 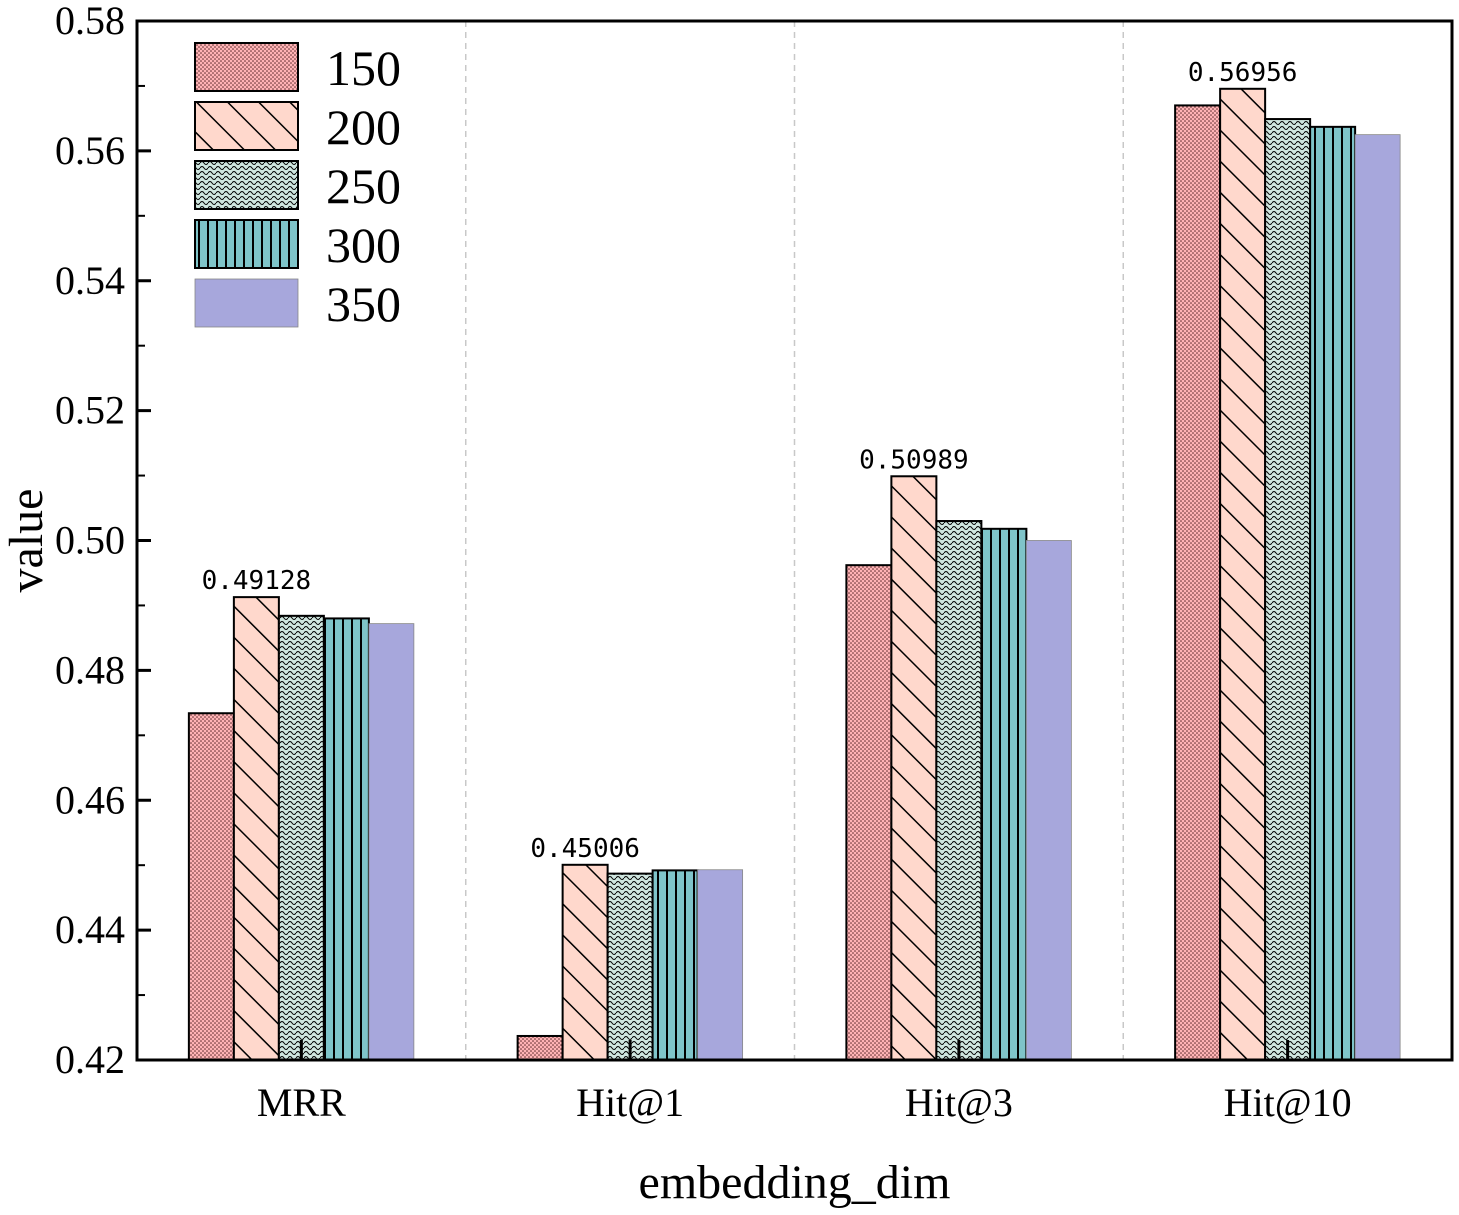 I want to click on data-label: 0.56956, so click(x=1243, y=73).